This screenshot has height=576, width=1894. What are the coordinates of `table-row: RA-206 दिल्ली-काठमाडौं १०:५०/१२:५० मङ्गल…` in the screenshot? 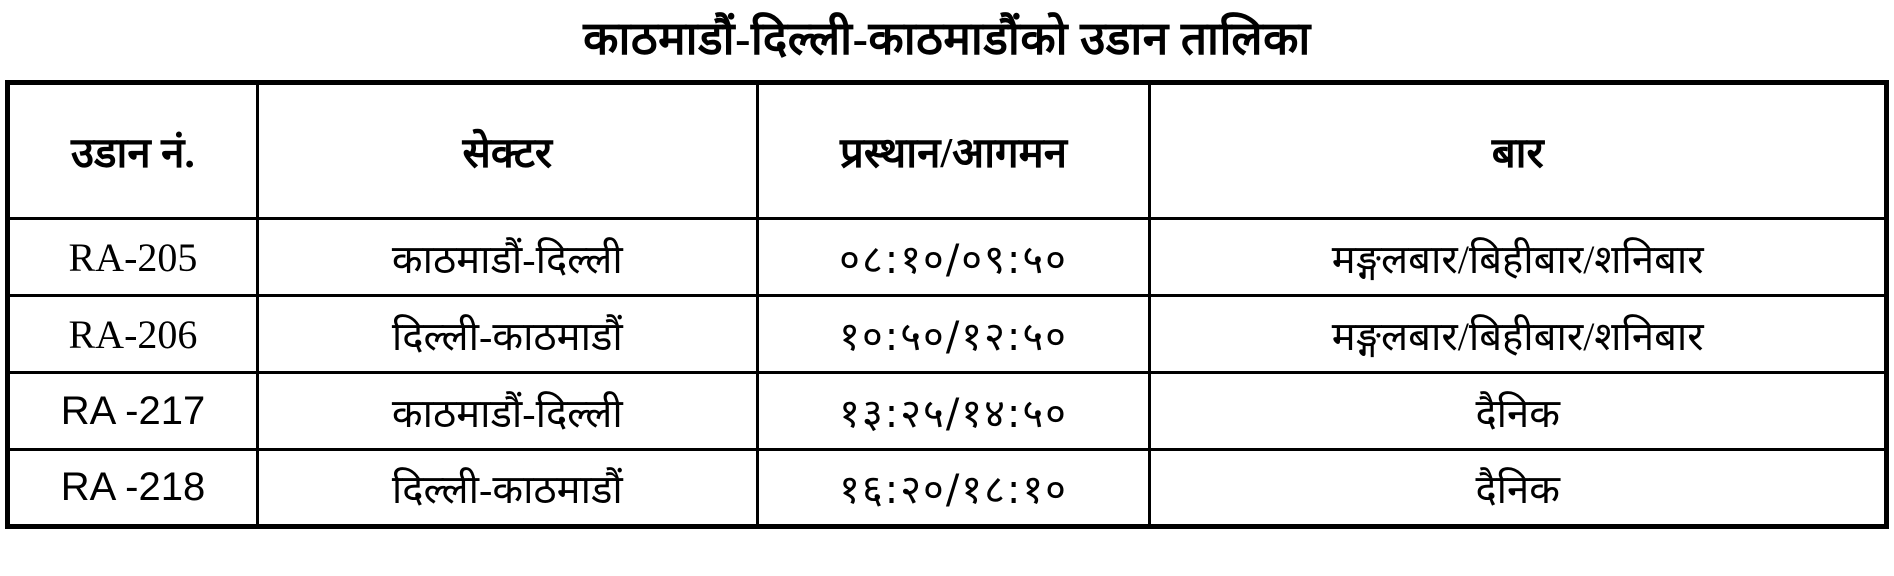 It's located at (947, 334).